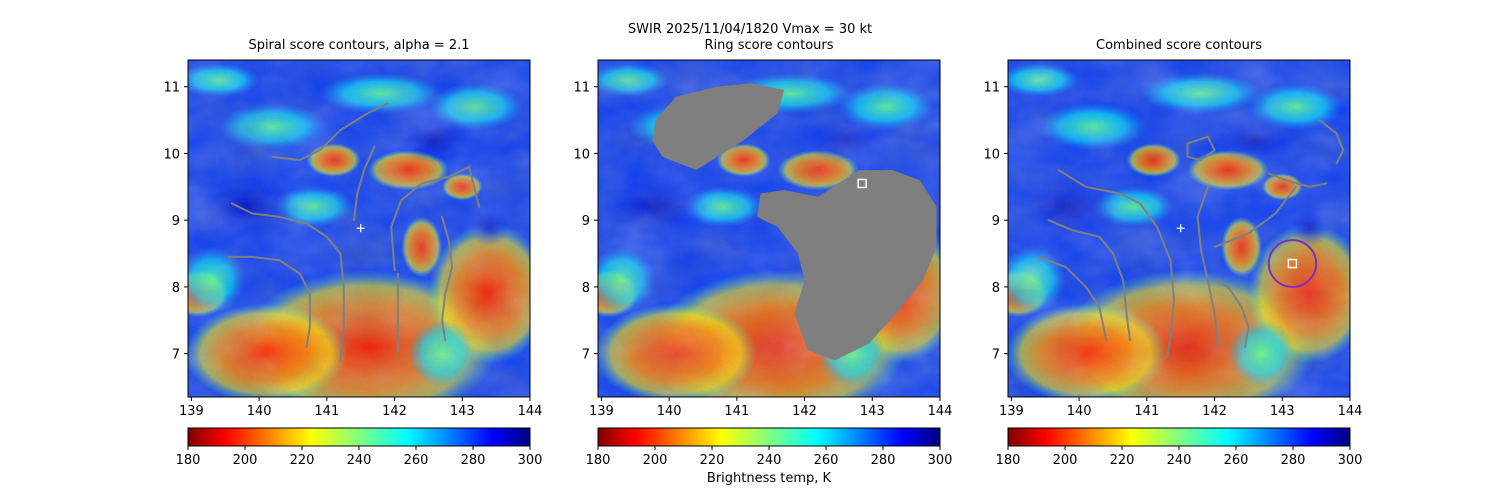  Describe the element at coordinates (750, 29) in the screenshot. I see `figure-suptitle: SWIR 2025/11/04/1820 Vmax = 30 kt` at that location.